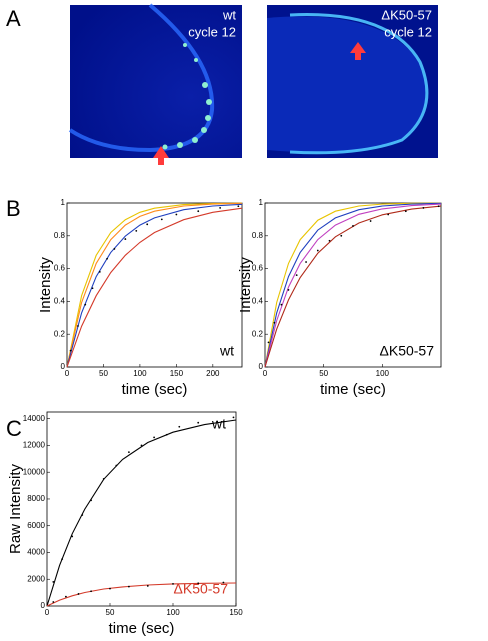 The height and width of the screenshot is (641, 488). I want to click on plot-frame, so click(141, 509).